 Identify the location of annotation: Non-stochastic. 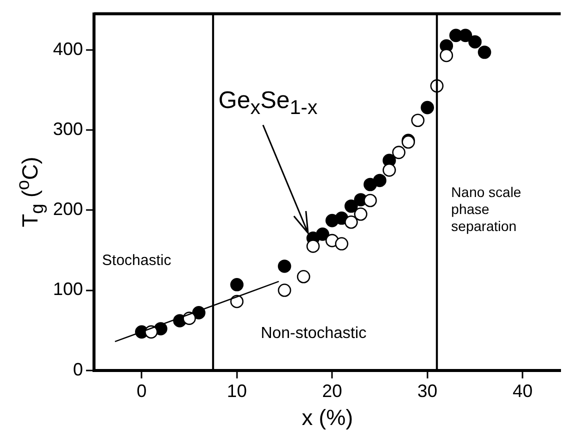
(313, 334).